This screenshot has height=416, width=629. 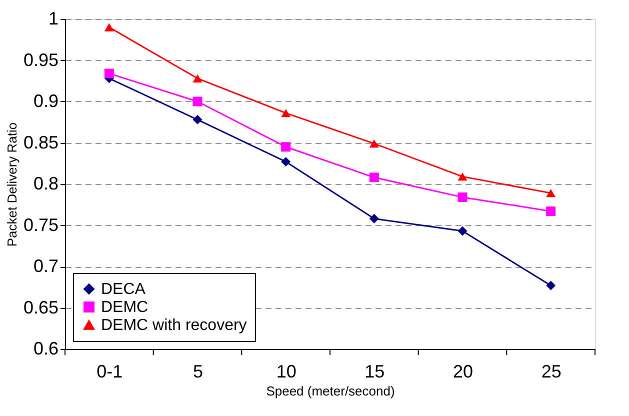 I want to click on y-tick-label: 0.7, so click(x=45, y=266).